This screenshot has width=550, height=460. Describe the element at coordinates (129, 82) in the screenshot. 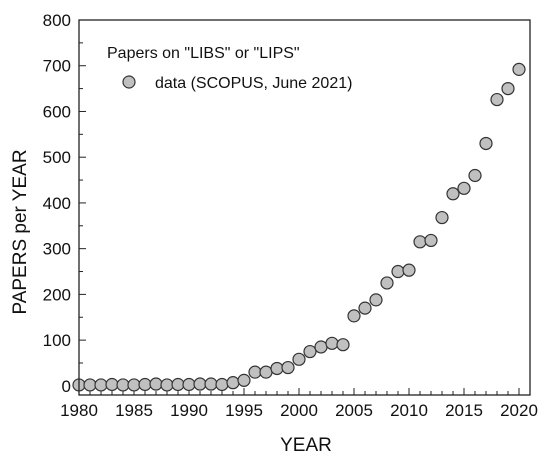

I see `legend-marker` at that location.